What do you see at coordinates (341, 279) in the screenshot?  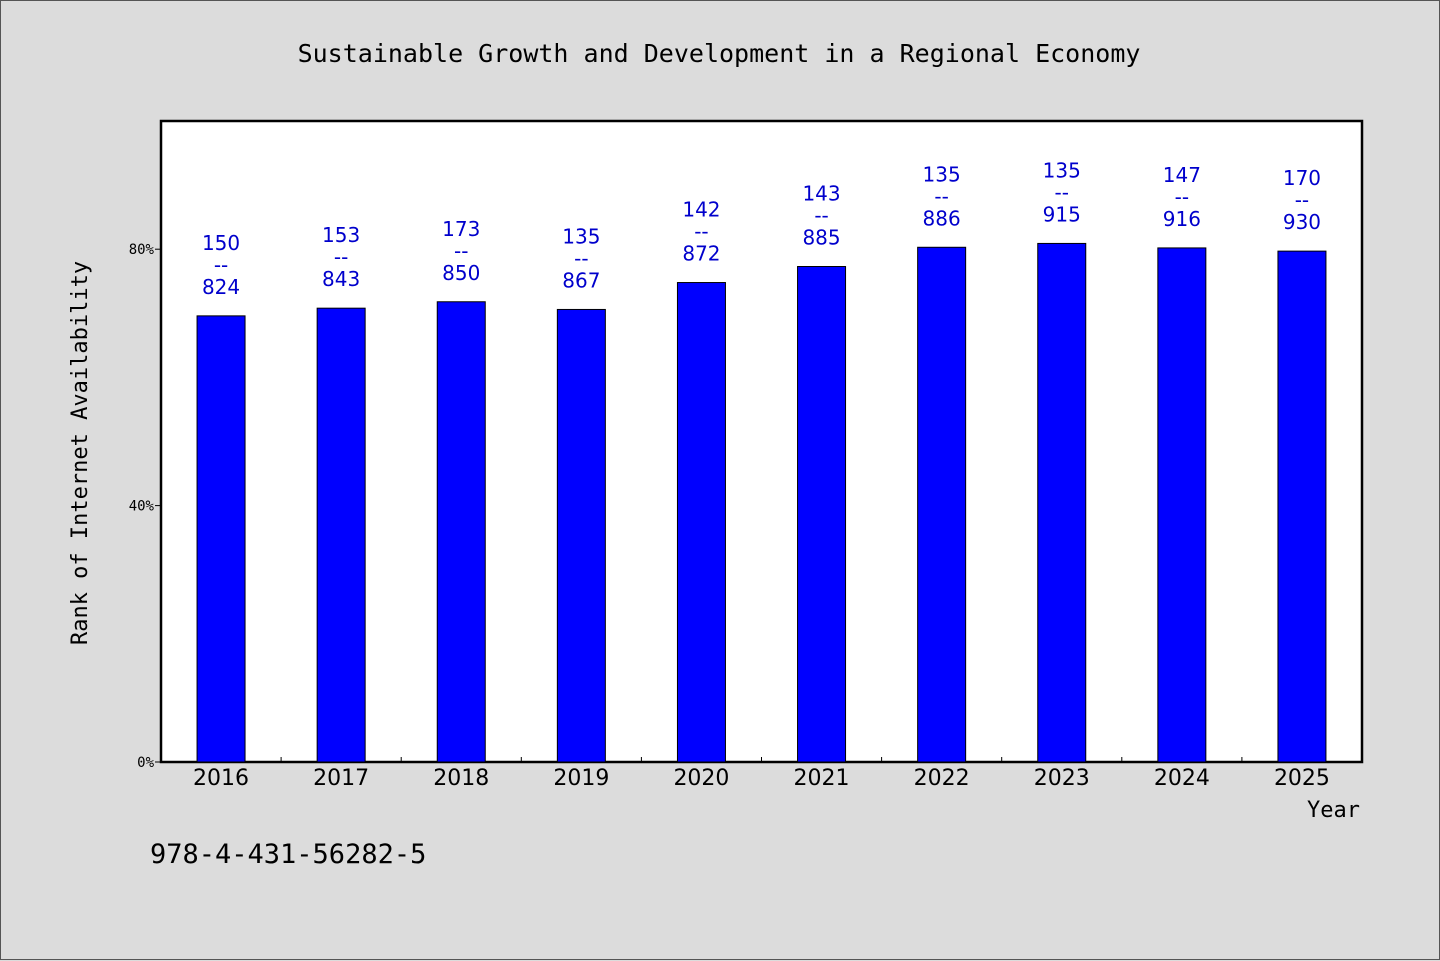 I see `data-label-2017-2: 843` at bounding box center [341, 279].